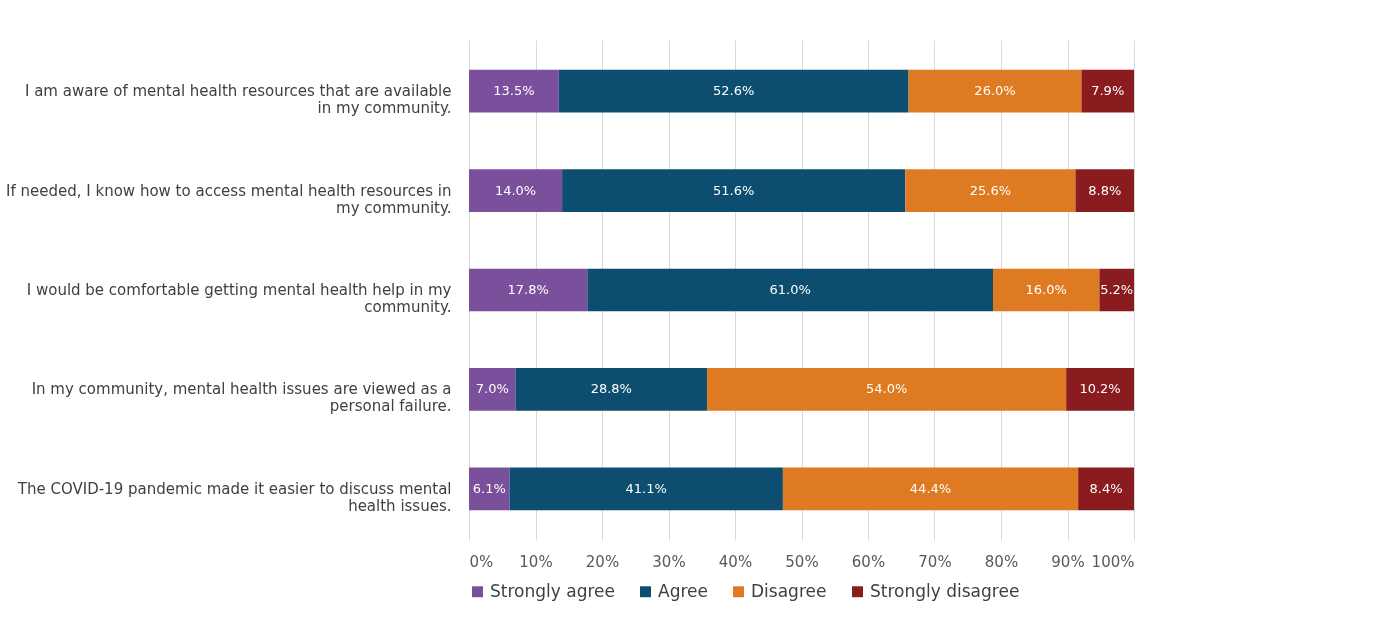  I want to click on x-tick-label: 0%, so click(481, 561).